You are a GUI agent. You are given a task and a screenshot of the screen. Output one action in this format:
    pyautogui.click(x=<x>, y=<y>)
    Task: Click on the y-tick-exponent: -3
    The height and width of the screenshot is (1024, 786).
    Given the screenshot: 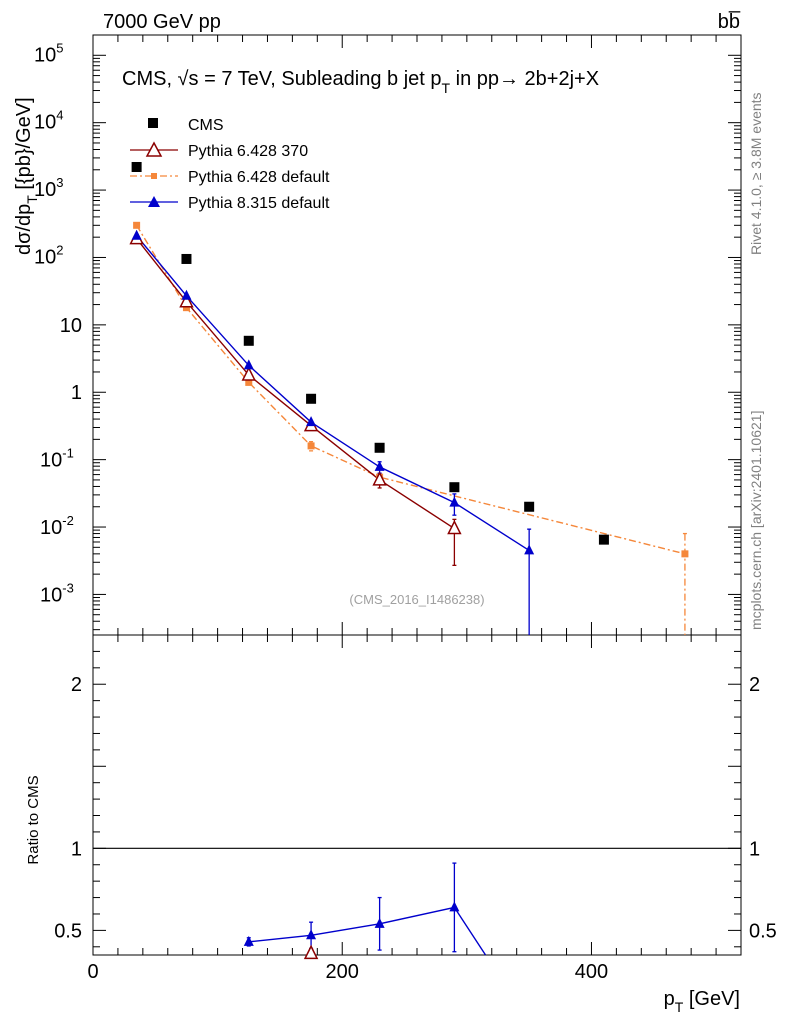 What is the action you would take?
    pyautogui.click(x=68, y=587)
    